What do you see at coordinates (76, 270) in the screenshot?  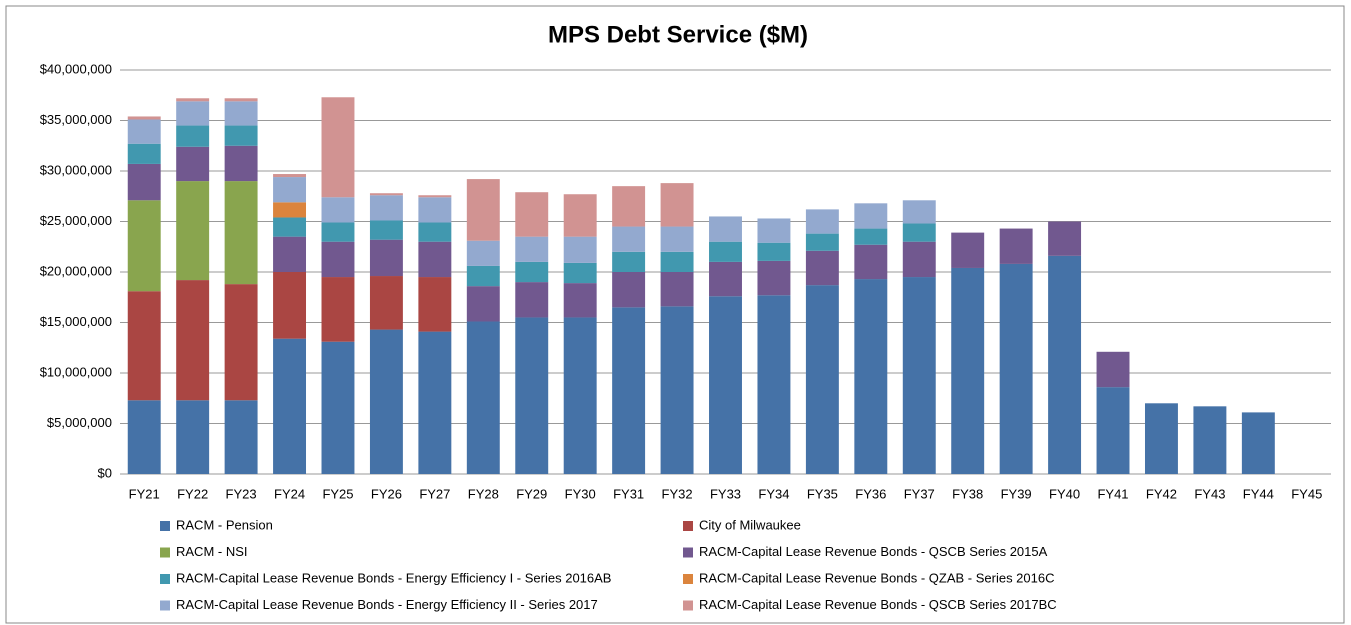 I see `y-tick-label: $20,000,000` at bounding box center [76, 270].